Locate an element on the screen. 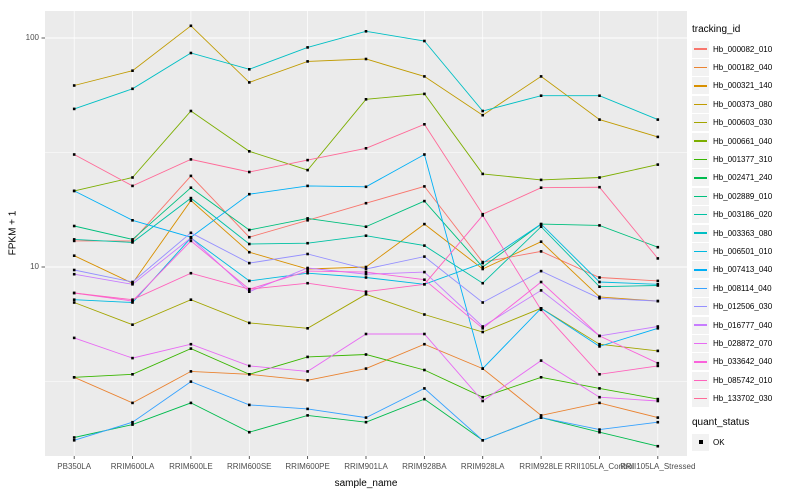 This screenshot has width=800, height=500. x-tick-label: RRIM901LA is located at coordinates (366, 466).